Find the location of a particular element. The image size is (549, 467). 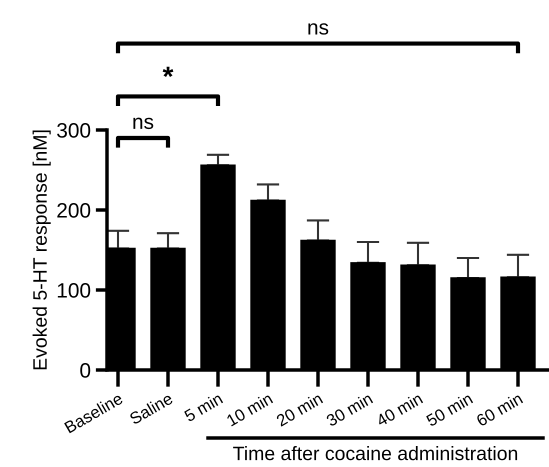

x-axis-title: Time after cocaine administration is located at coordinates (375, 453).